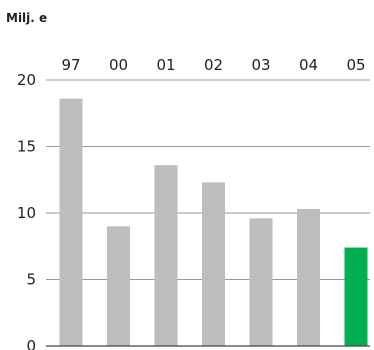 The image size is (374, 350). What do you see at coordinates (26, 18) in the screenshot?
I see `unit-label: Milj. e` at bounding box center [26, 18].